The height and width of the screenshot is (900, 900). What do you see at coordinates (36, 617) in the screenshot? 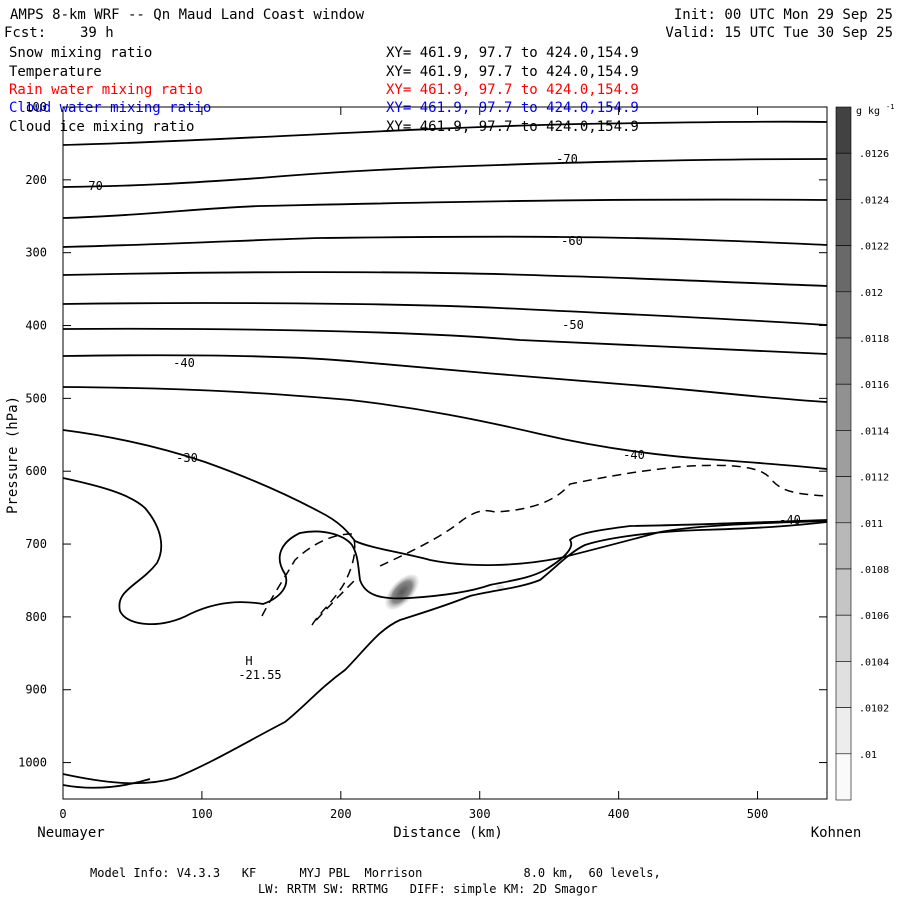
I see `y-tick-label: 800` at bounding box center [36, 617].